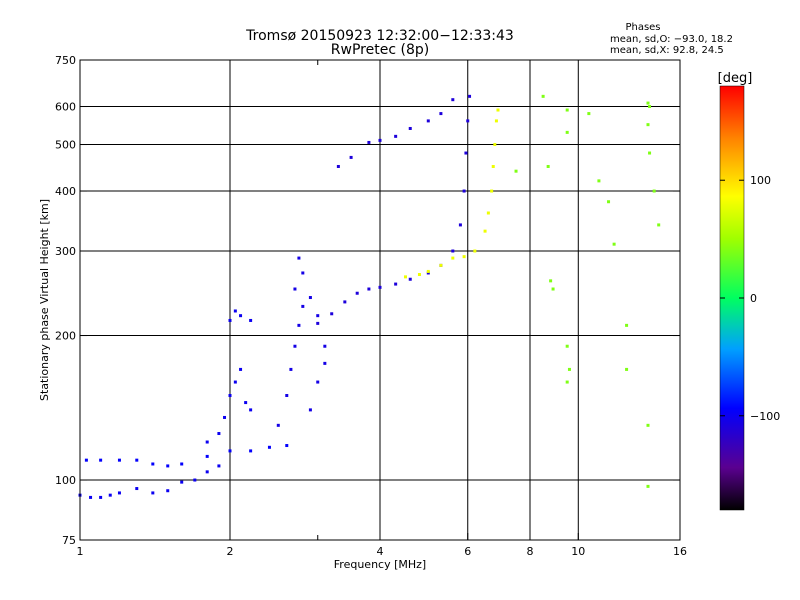 This screenshot has width=800, height=600. What do you see at coordinates (530, 551) in the screenshot?
I see `x-tick-label: 8` at bounding box center [530, 551].